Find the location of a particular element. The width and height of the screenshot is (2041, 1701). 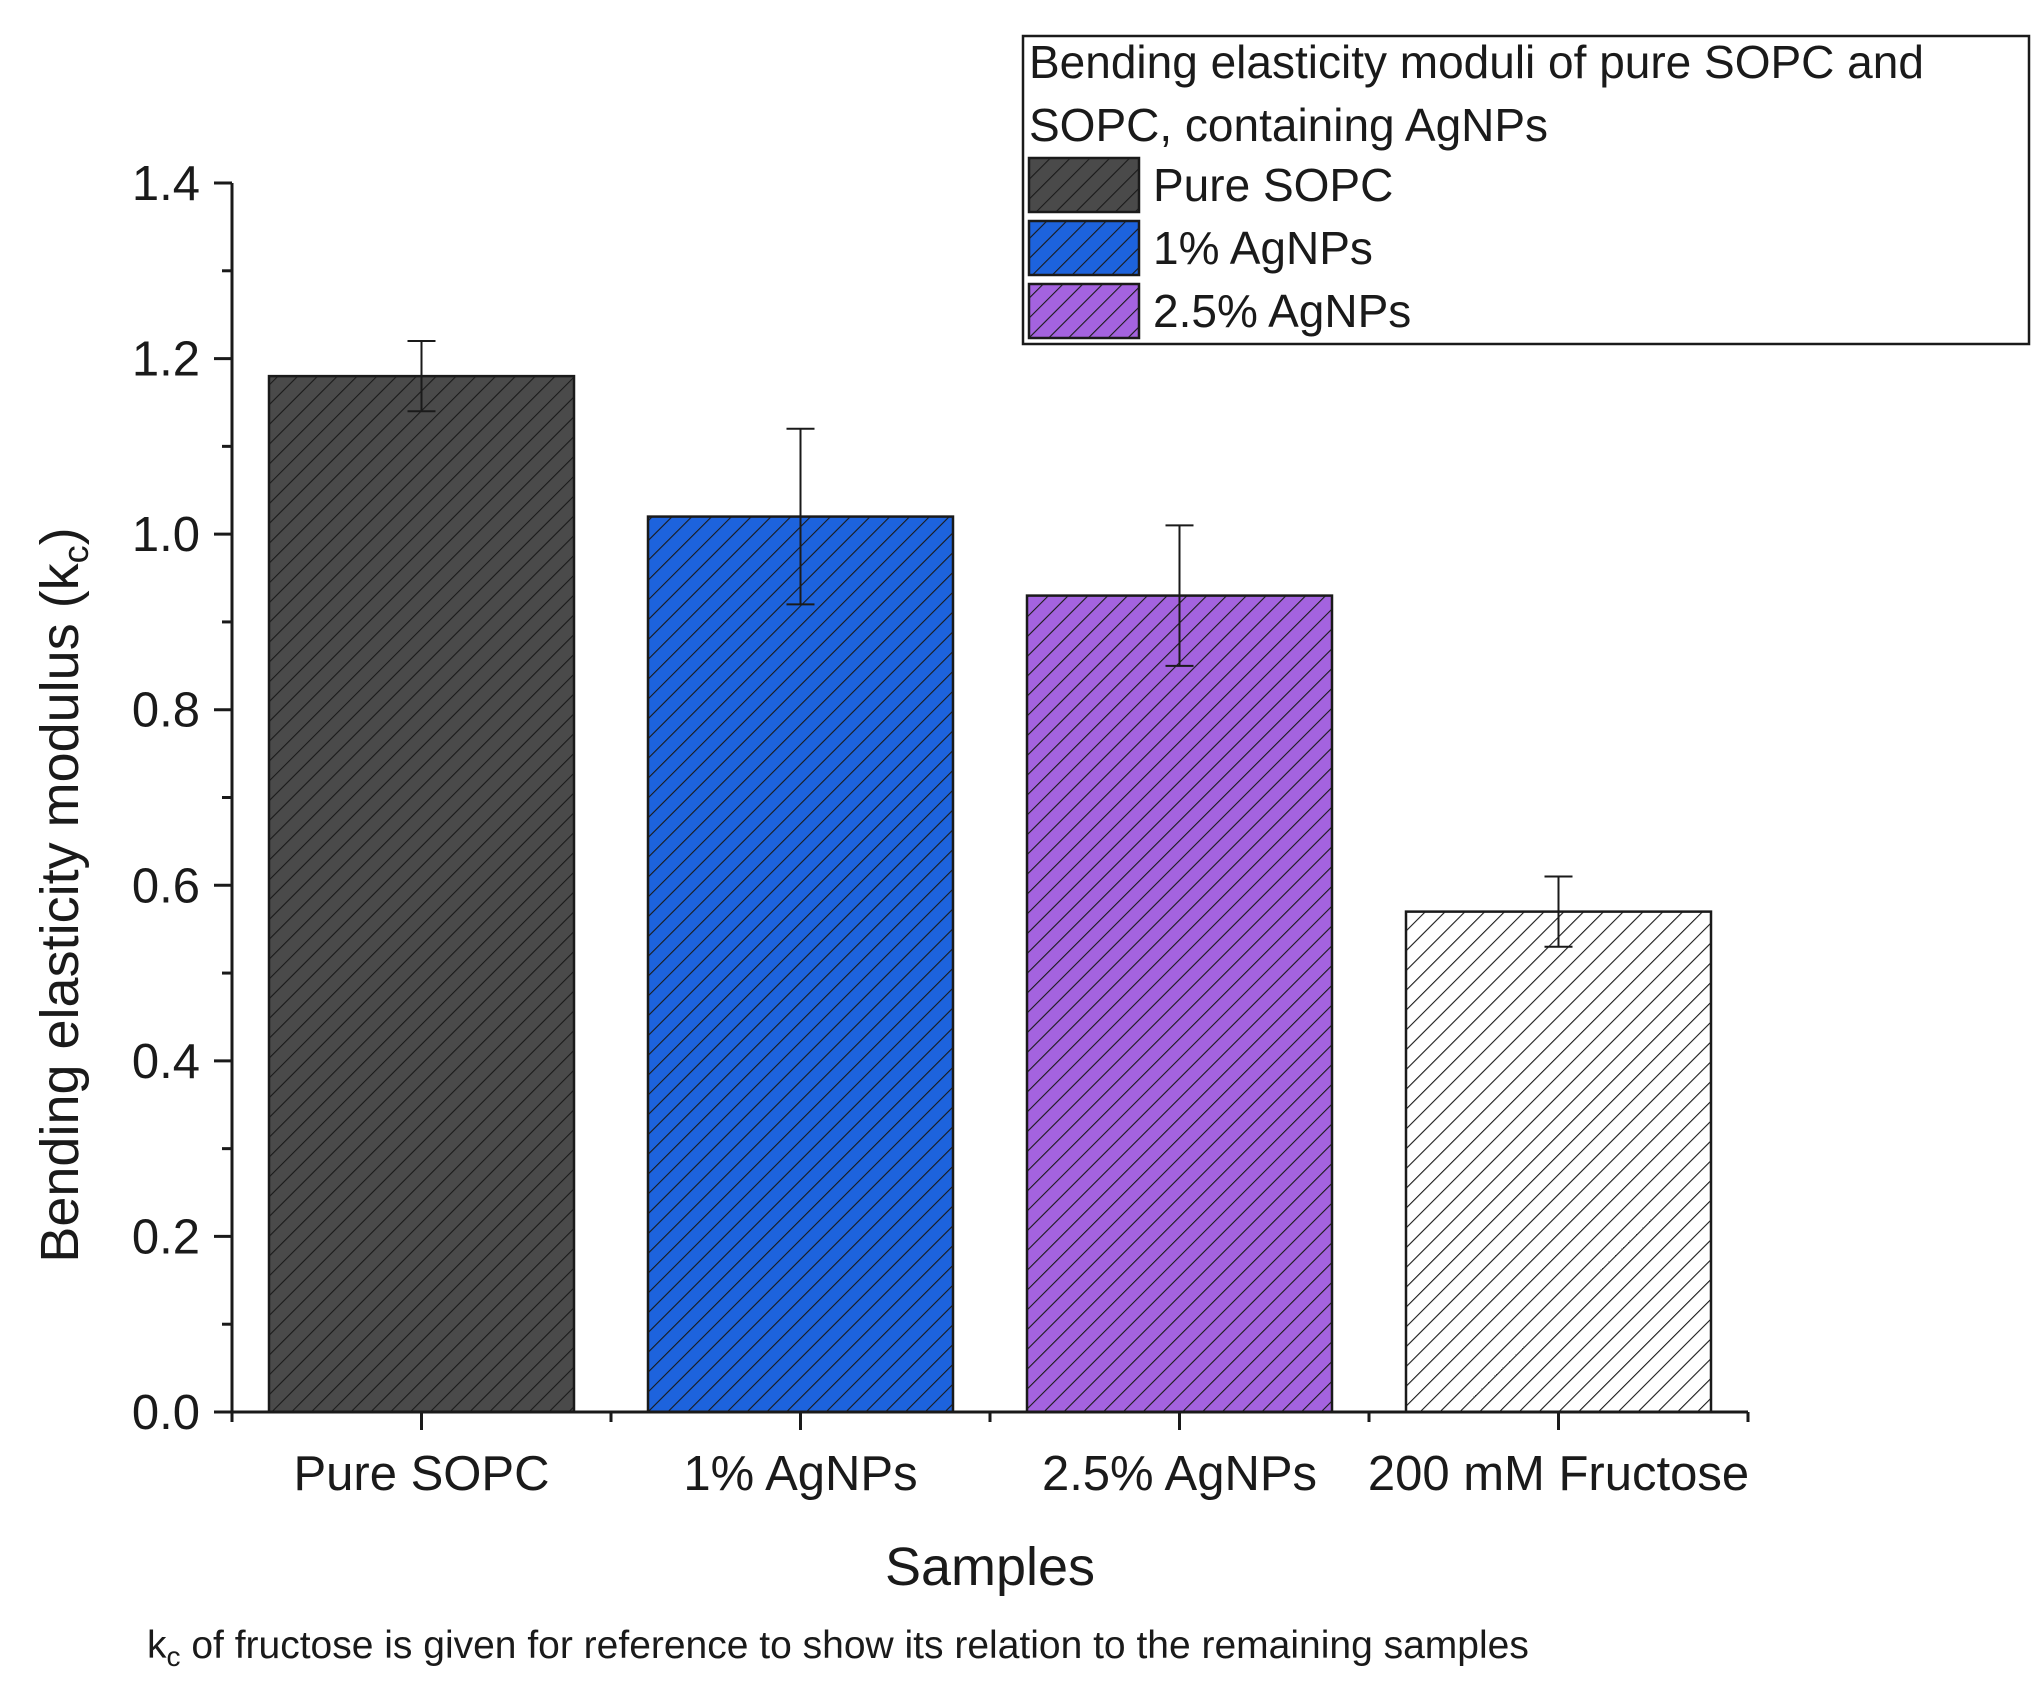

y-axis-title: Bending elasticity modulus (kc) is located at coordinates (63, 894).